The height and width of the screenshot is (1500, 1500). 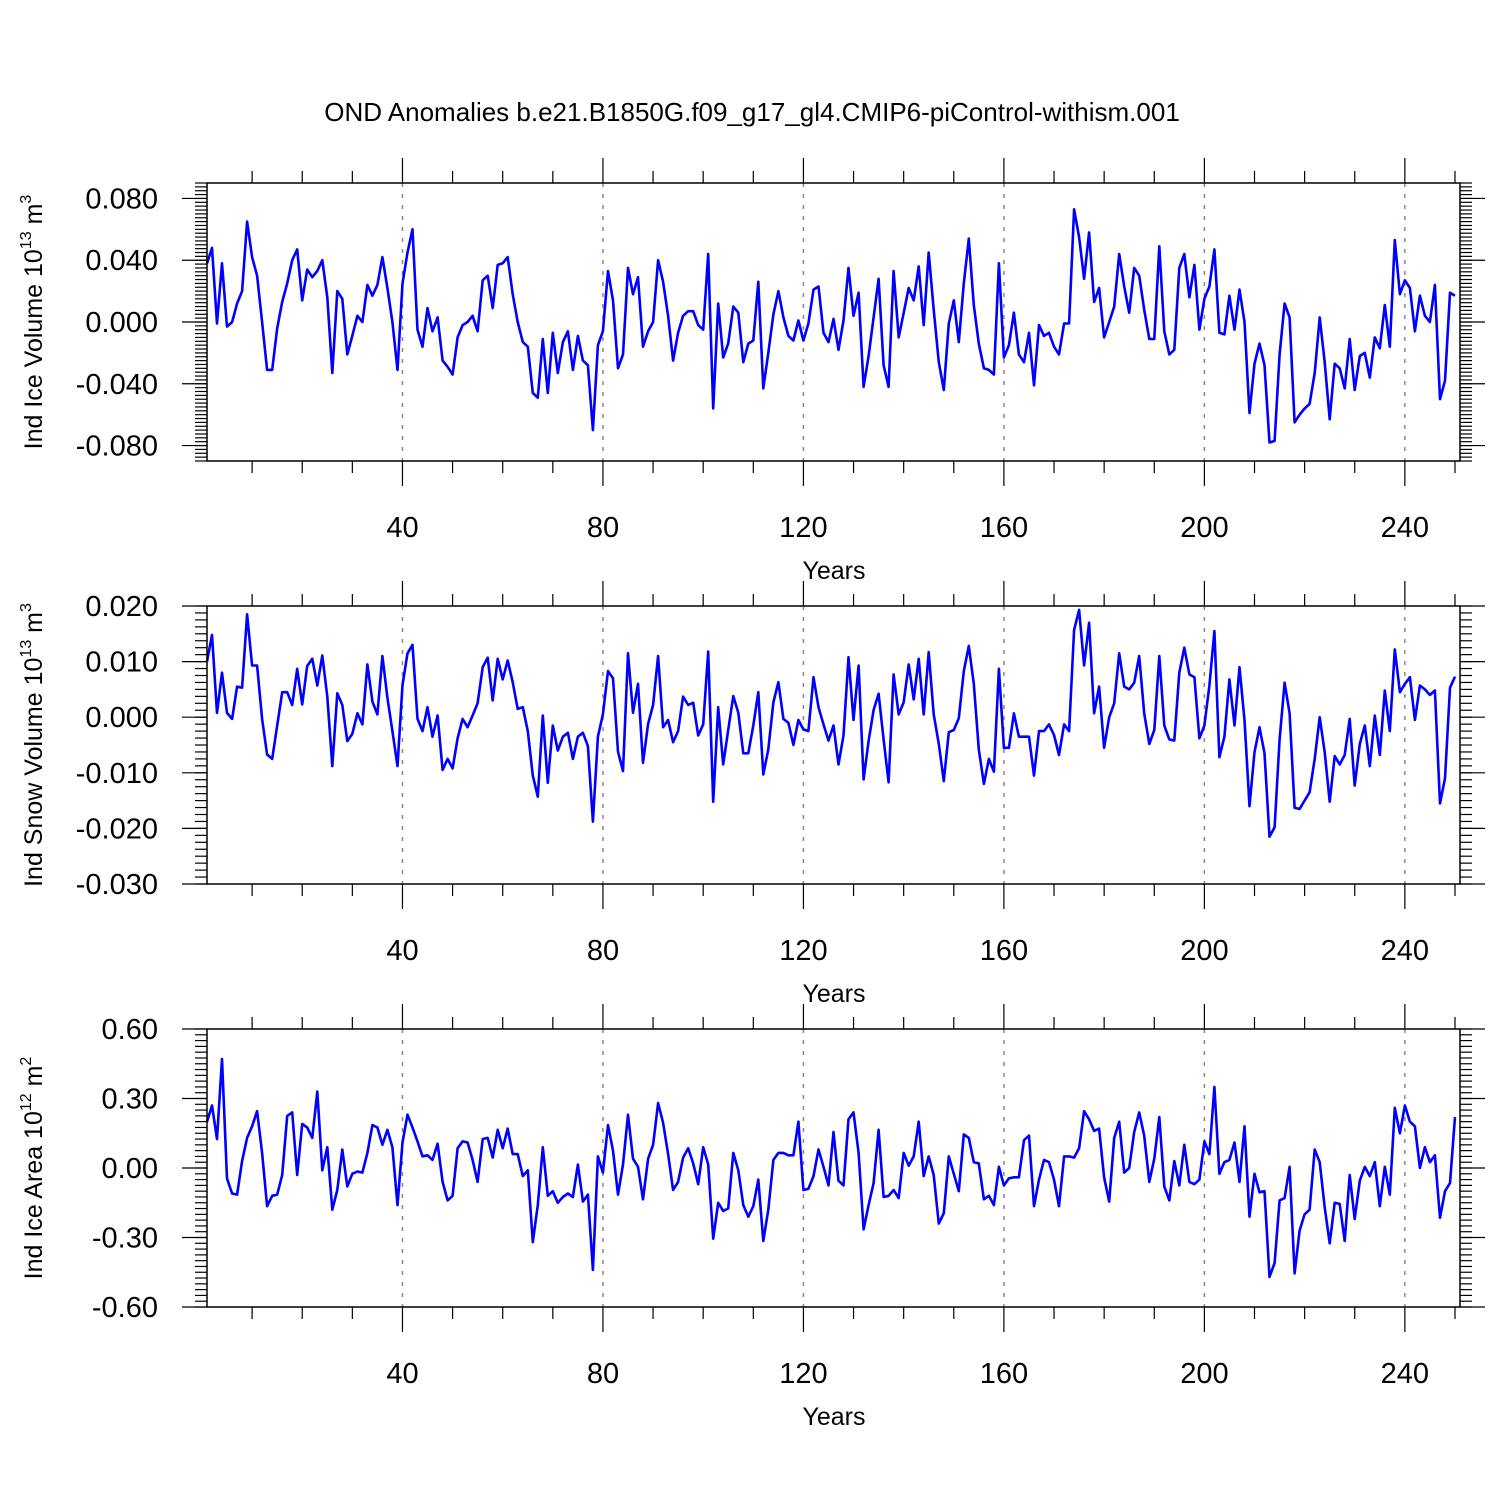 I want to click on y-axis-title: Ind Ice Area 1012 m2, so click(x=33, y=1168).